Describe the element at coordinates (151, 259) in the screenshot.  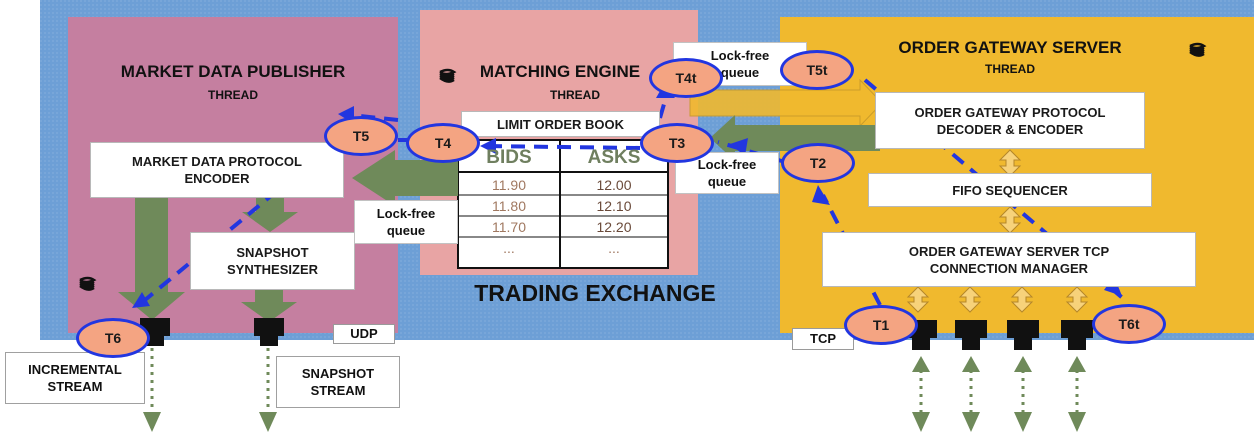
I see `encoder-to-udp-arrow` at that location.